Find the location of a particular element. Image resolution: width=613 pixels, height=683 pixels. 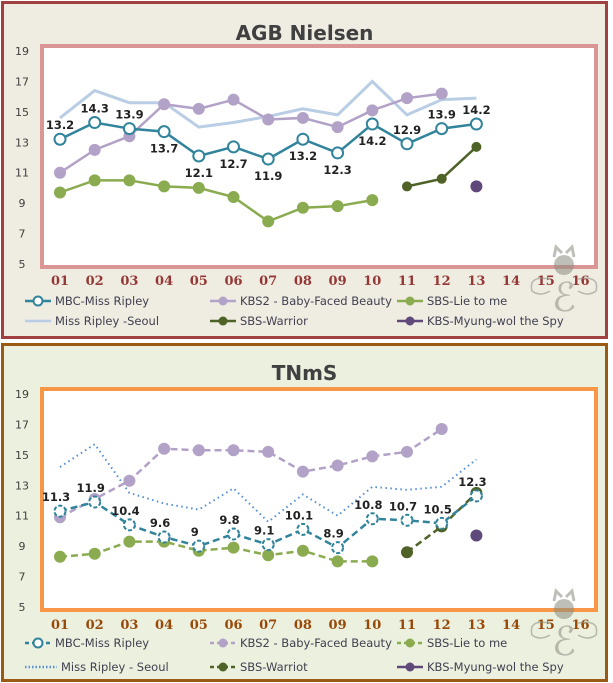

legend-item: MBC-Miss Ripley is located at coordinates (86, 301).